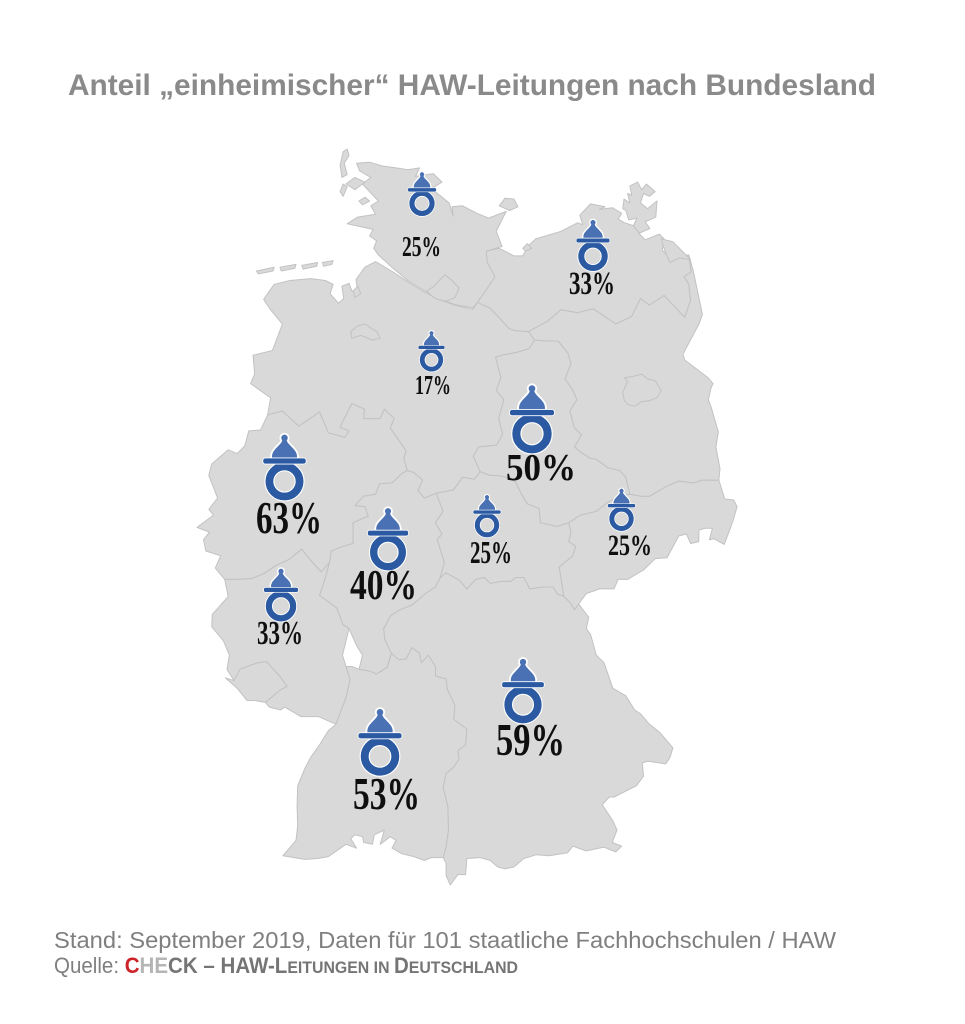 The width and height of the screenshot is (965, 1024). What do you see at coordinates (289, 517) in the screenshot?
I see `svg-text: 63%` at bounding box center [289, 517].